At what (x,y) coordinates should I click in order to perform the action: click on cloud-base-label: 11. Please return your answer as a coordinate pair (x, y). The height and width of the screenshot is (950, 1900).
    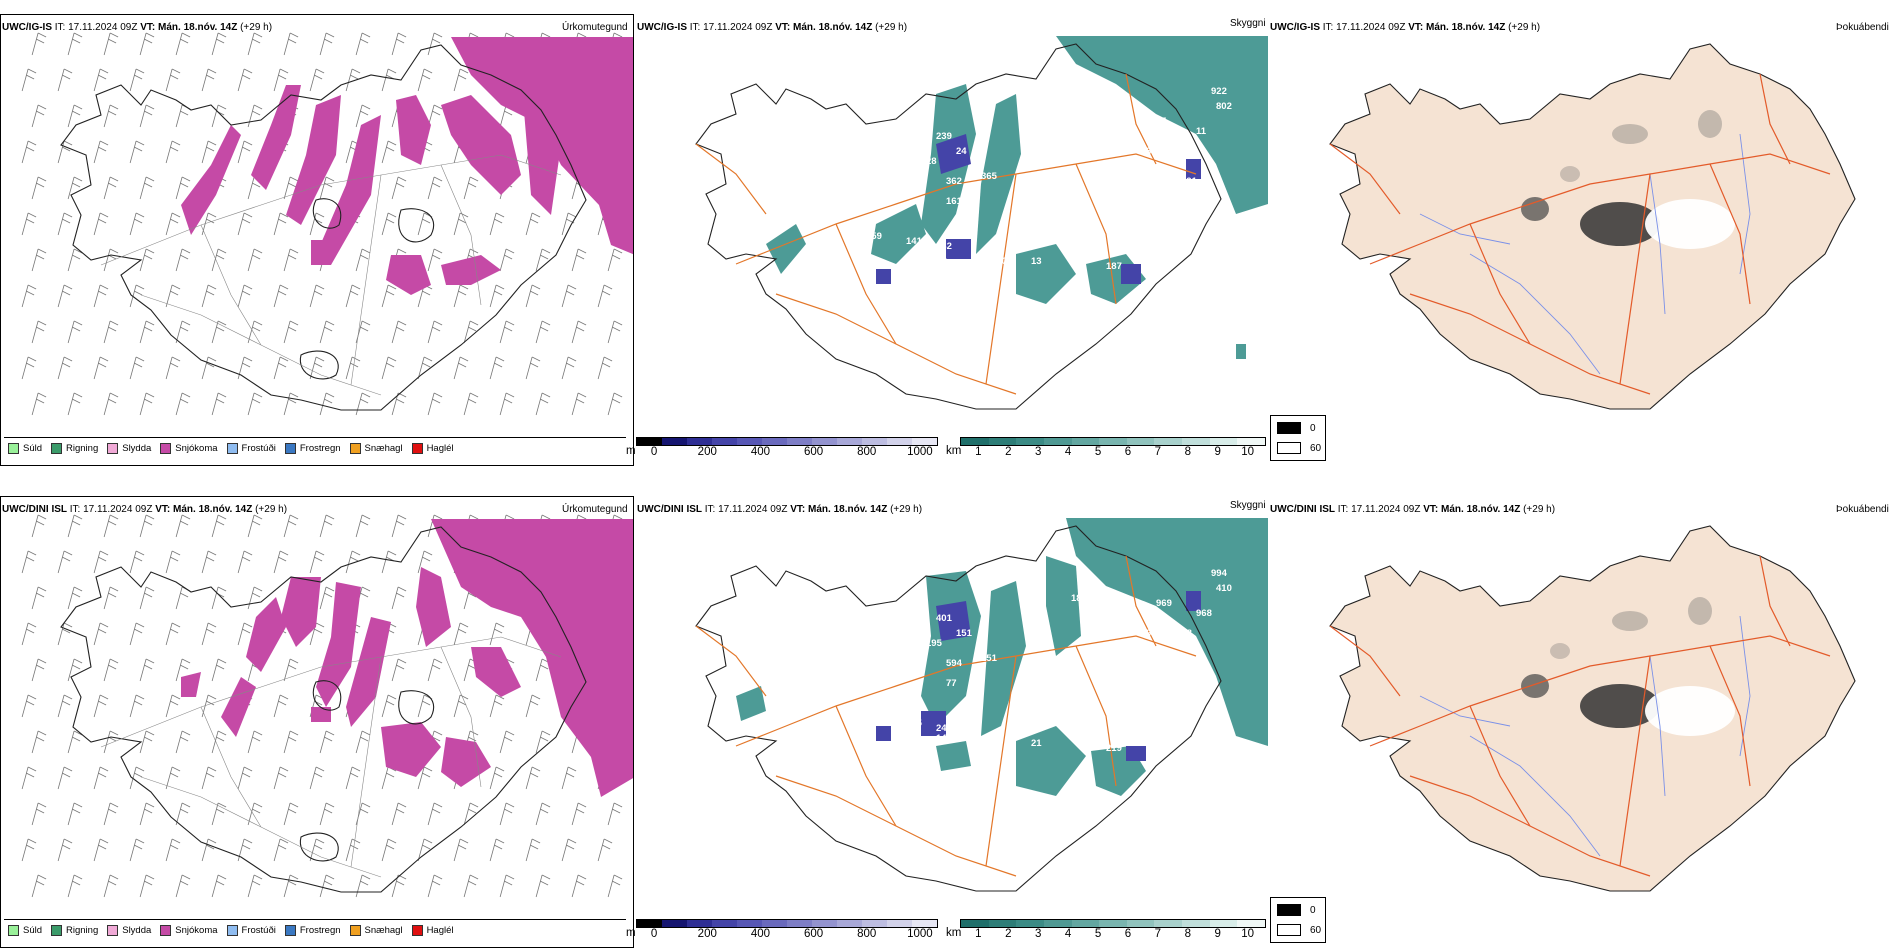
    Looking at the image, I should click on (1181, 151).